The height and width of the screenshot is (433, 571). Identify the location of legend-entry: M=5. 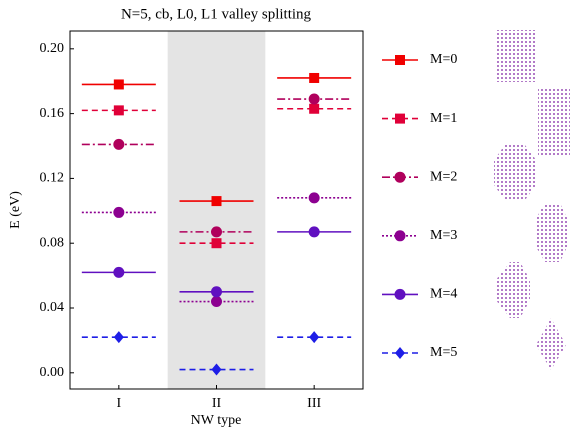
(419, 352).